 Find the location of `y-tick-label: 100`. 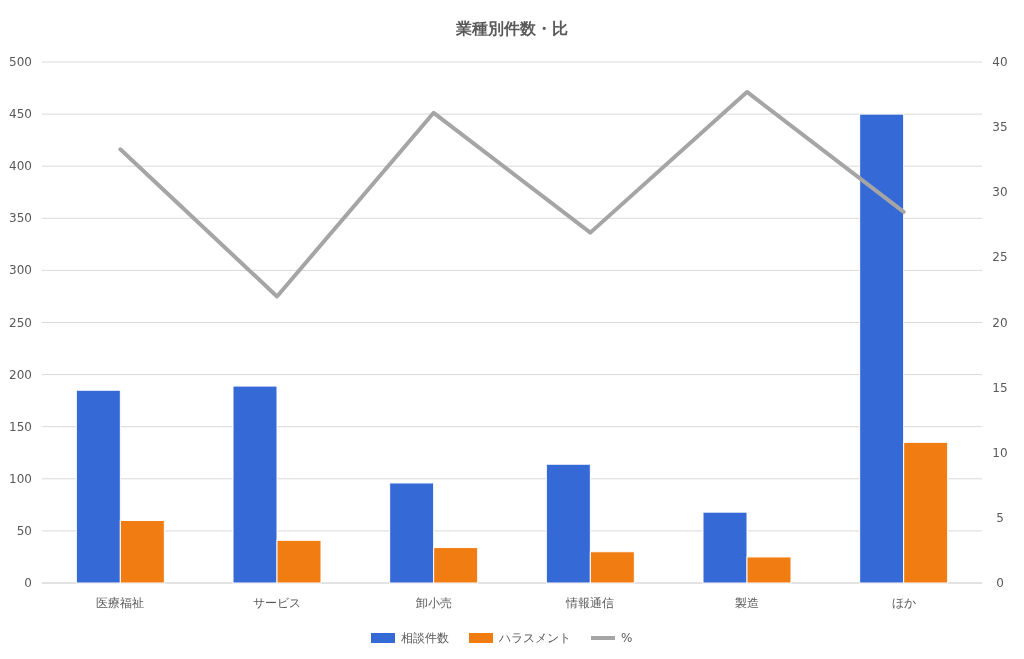

y-tick-label: 100 is located at coordinates (20, 478).